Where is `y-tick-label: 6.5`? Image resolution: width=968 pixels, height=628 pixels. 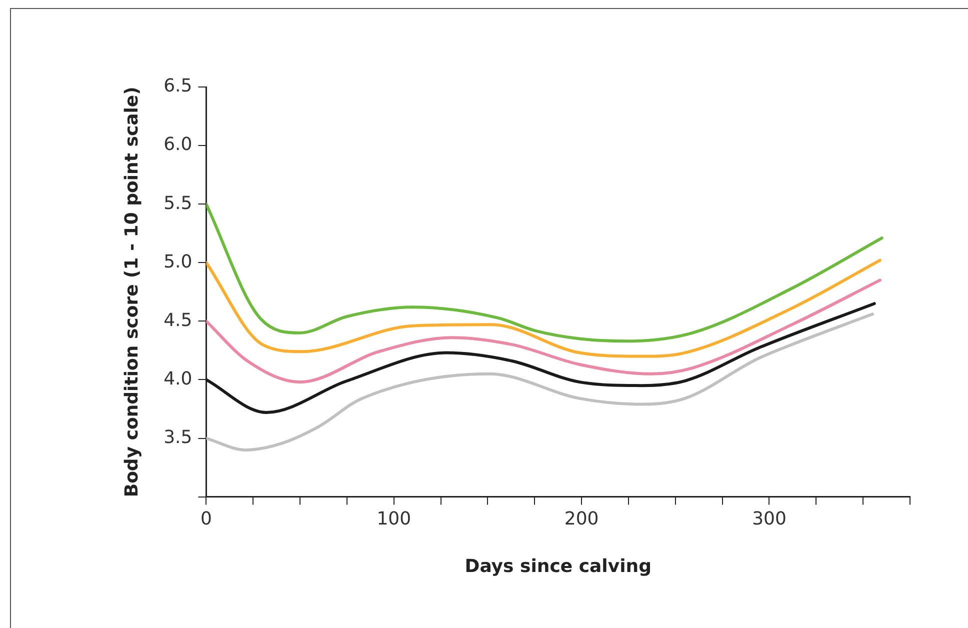 y-tick-label: 6.5 is located at coordinates (178, 86).